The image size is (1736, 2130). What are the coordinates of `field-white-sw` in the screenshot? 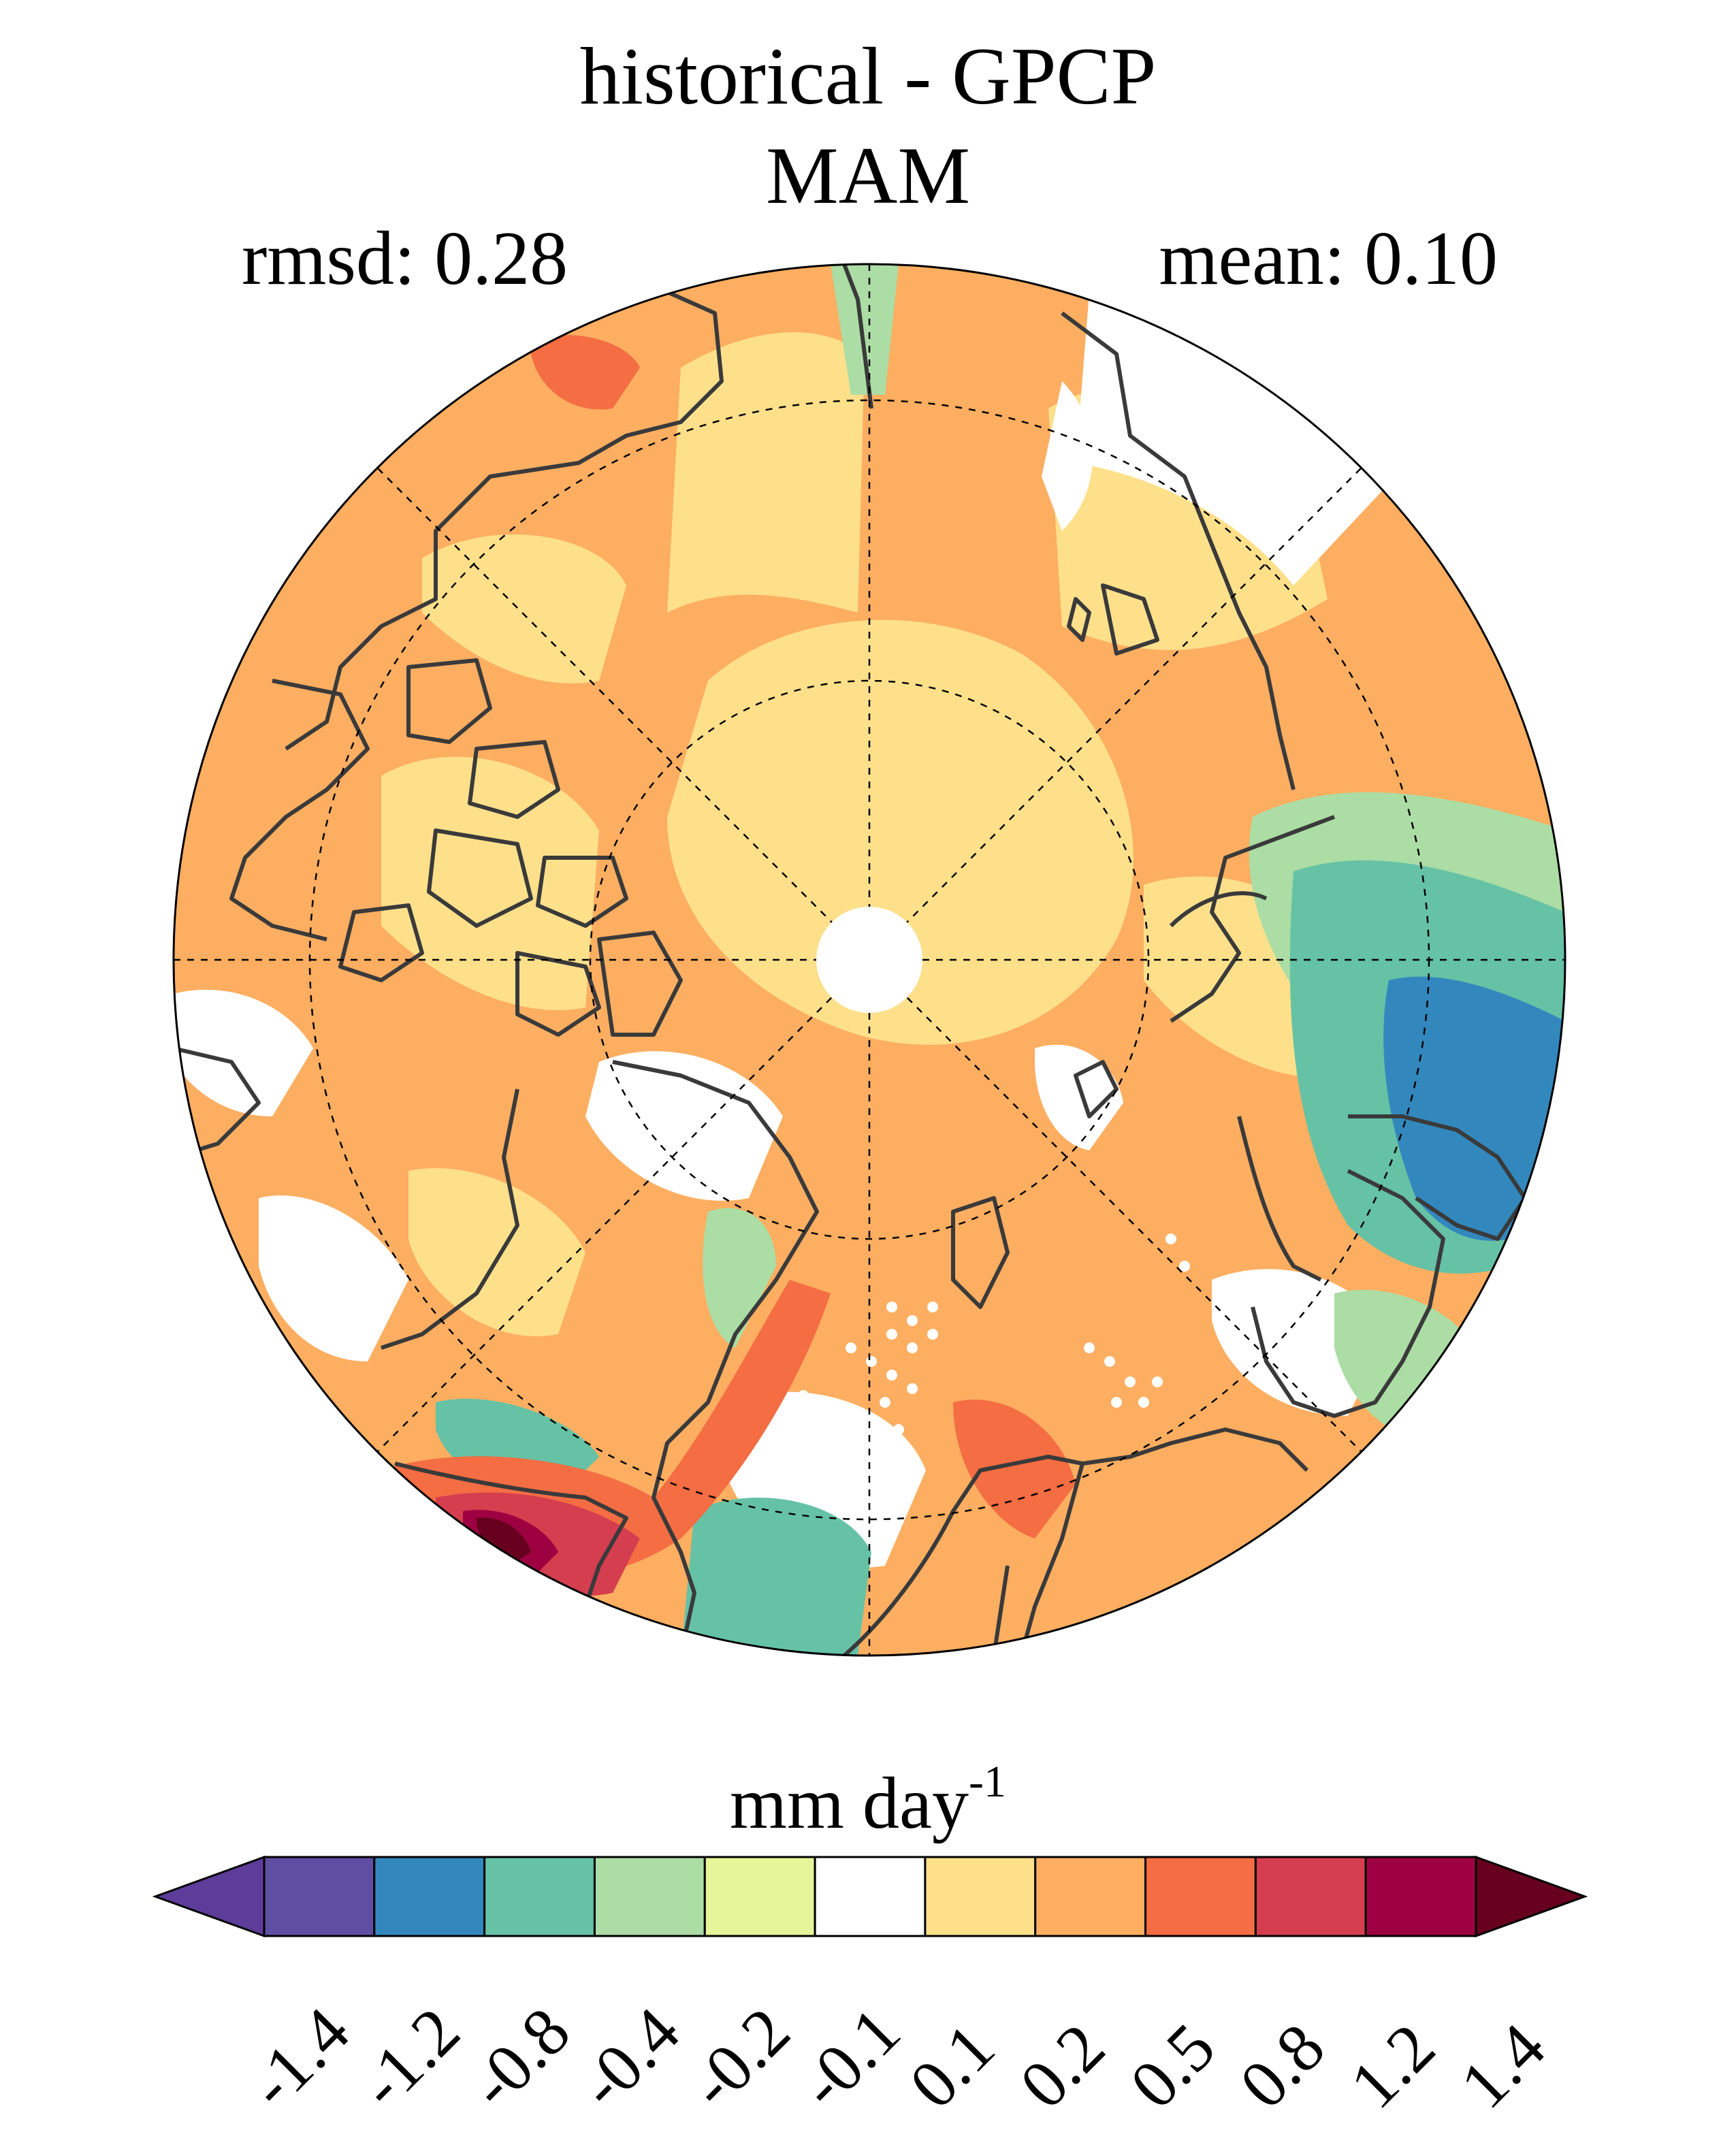 It's located at (333, 1278).